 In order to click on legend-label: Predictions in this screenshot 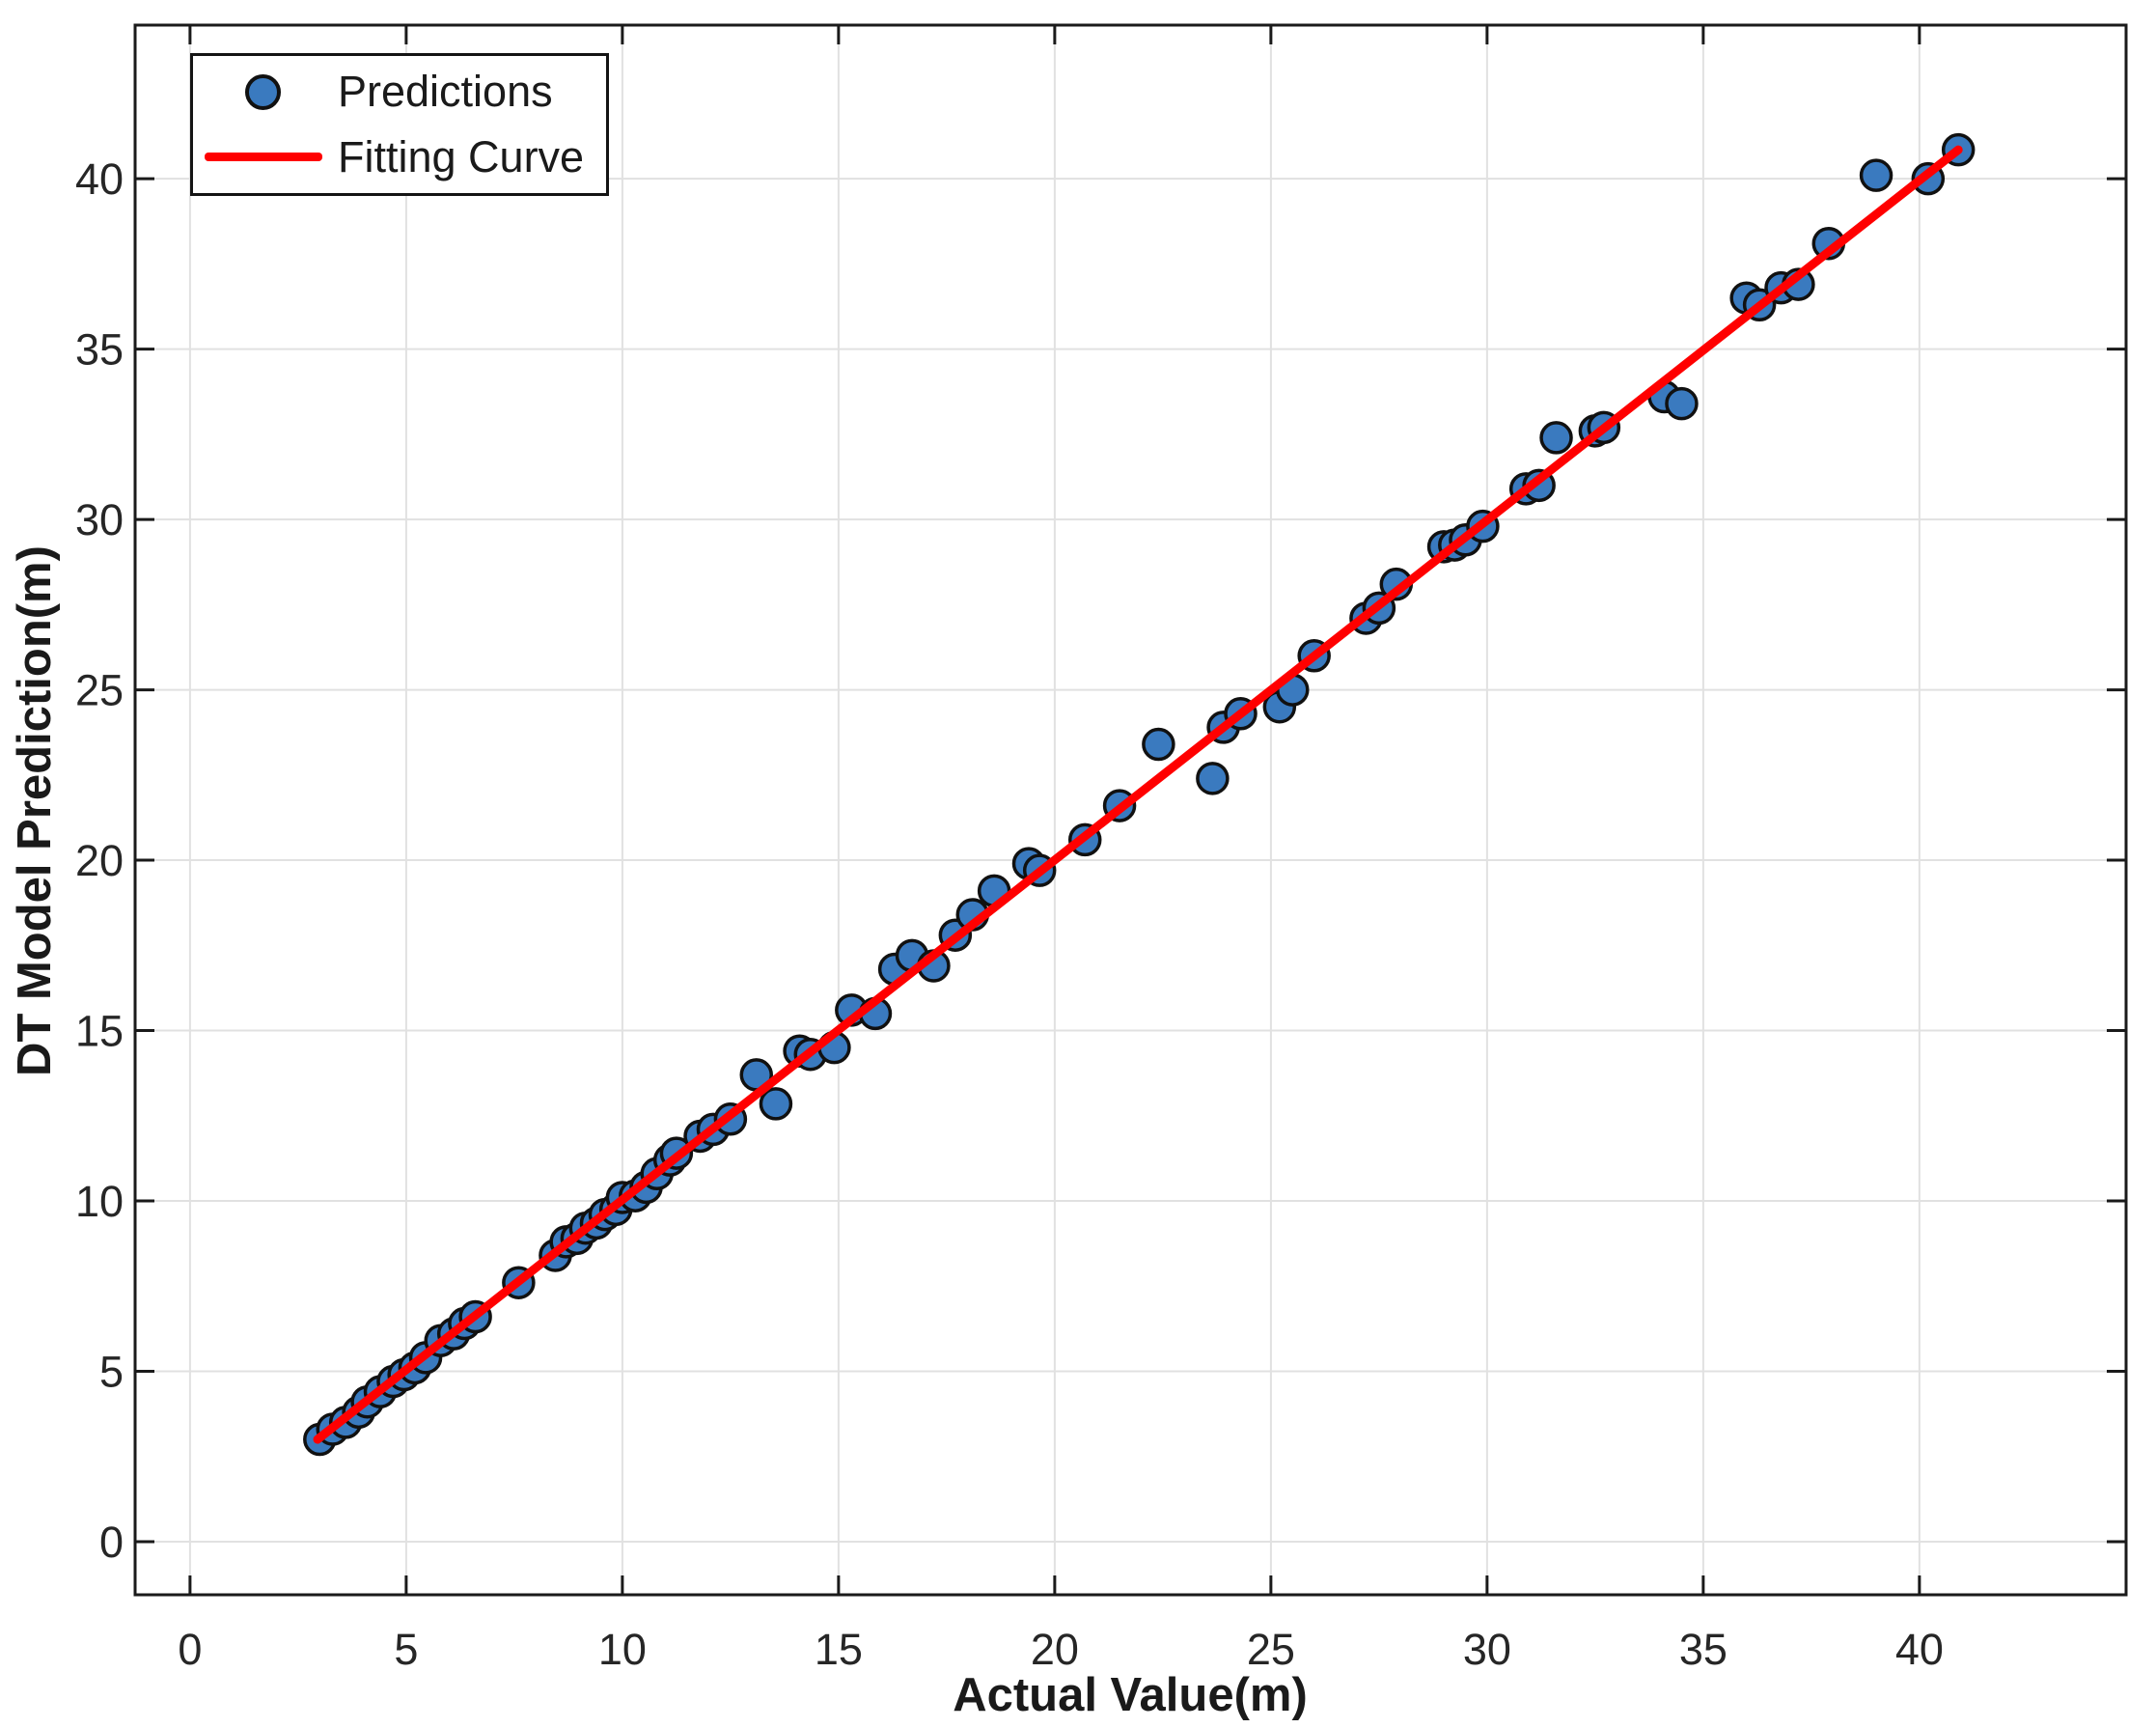, I will do `click(445, 92)`.